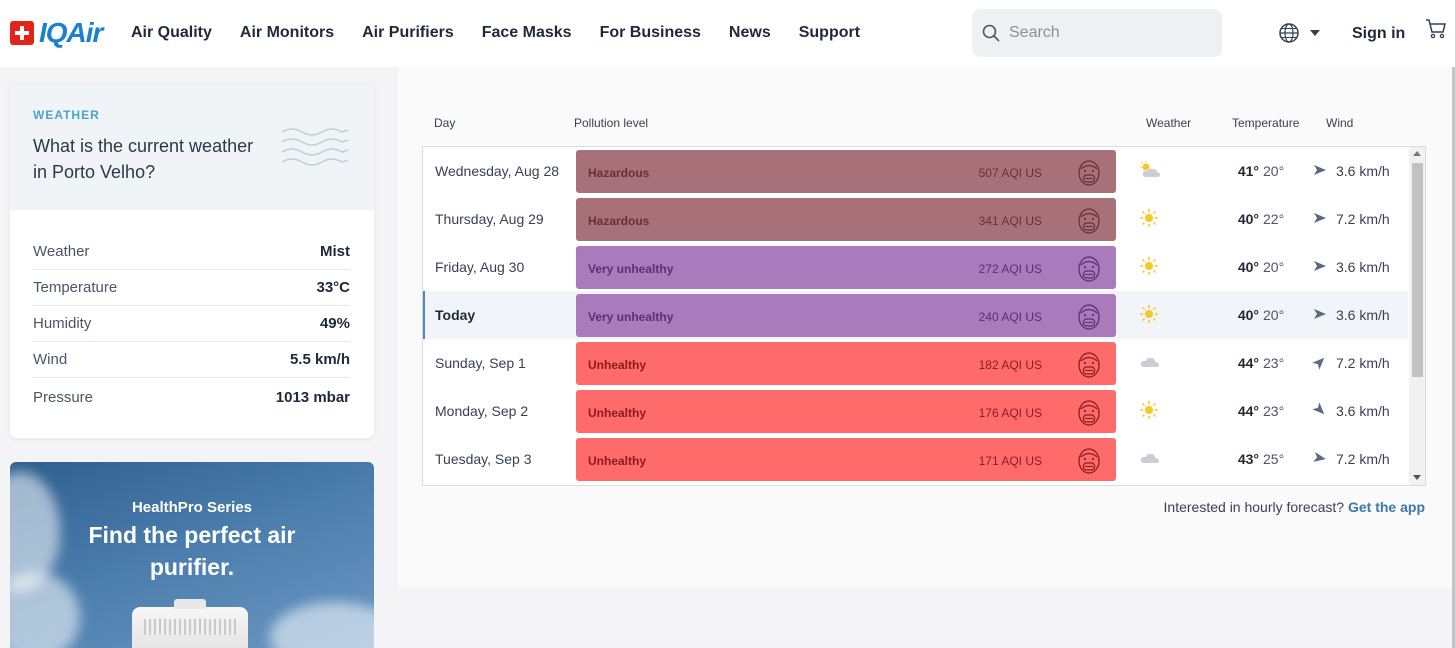  I want to click on cloud-icon, so click(1150, 364).